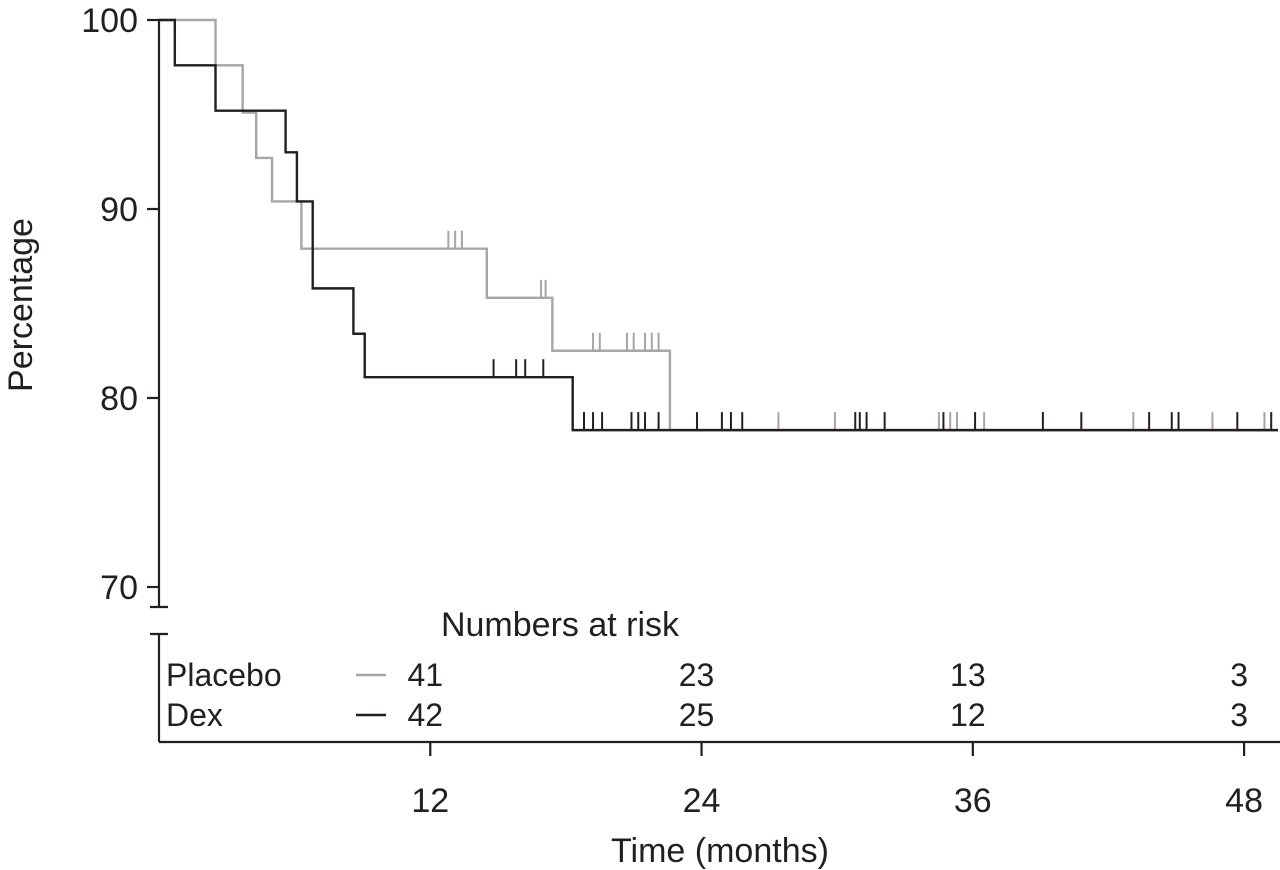 The image size is (1280, 870). Describe the element at coordinates (968, 715) in the screenshot. I see `risk-count: 12` at that location.